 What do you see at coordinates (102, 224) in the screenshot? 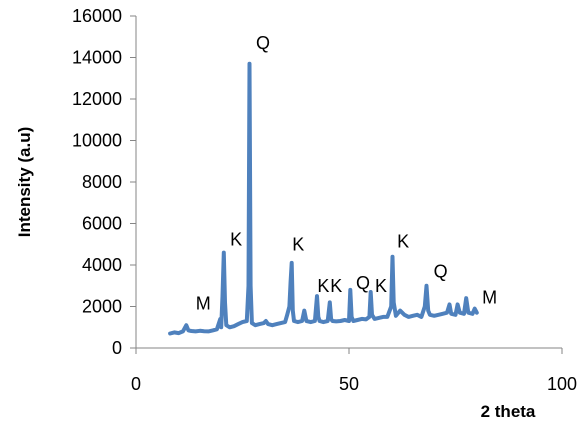
I see `y-tick-label: 6000` at bounding box center [102, 224].